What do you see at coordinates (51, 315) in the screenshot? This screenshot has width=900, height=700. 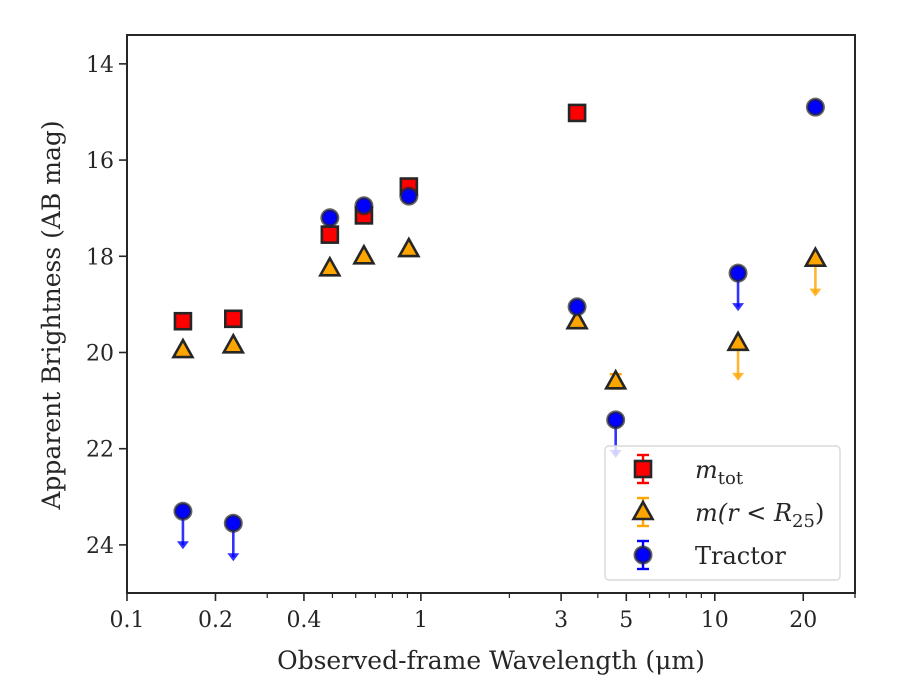 I see `y-axis-label: Apparent Brightness (AB mag)` at bounding box center [51, 315].